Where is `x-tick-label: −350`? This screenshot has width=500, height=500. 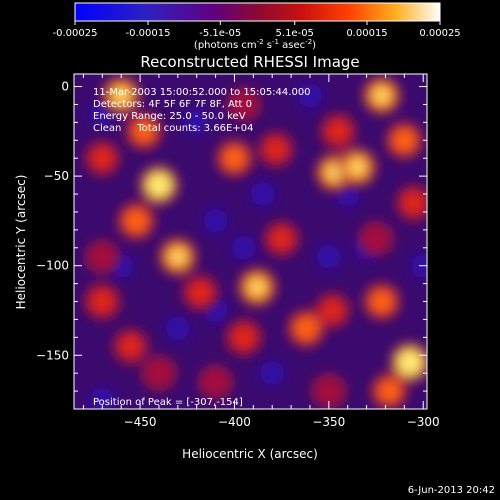
x-tick-label: −350 is located at coordinates (328, 422).